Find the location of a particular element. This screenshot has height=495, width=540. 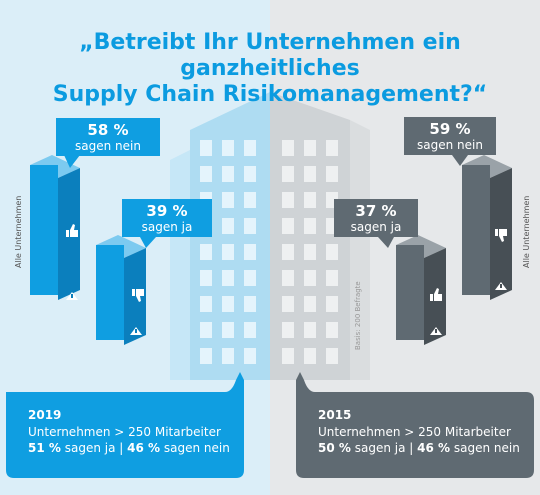

bubble-2015-nein: 59 % sagen nein is located at coordinates (450, 136).